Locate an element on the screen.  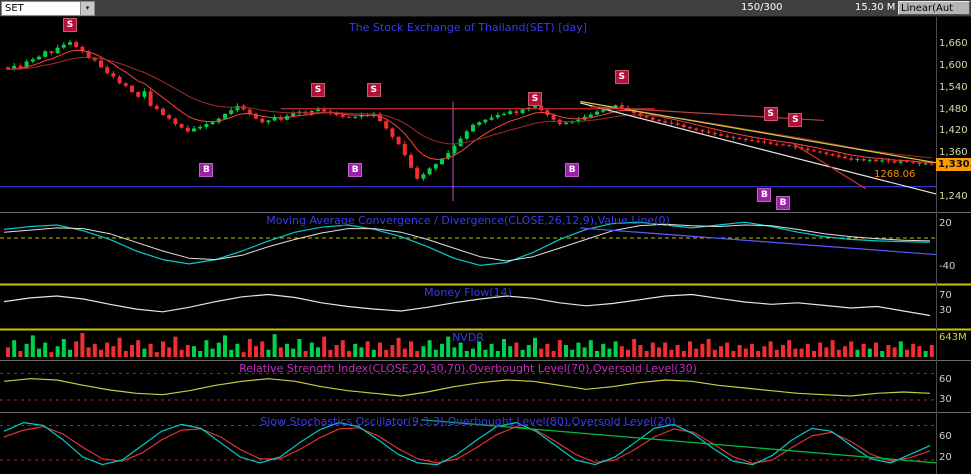
bar-count-readout: 150/300 is located at coordinates (762, 7).